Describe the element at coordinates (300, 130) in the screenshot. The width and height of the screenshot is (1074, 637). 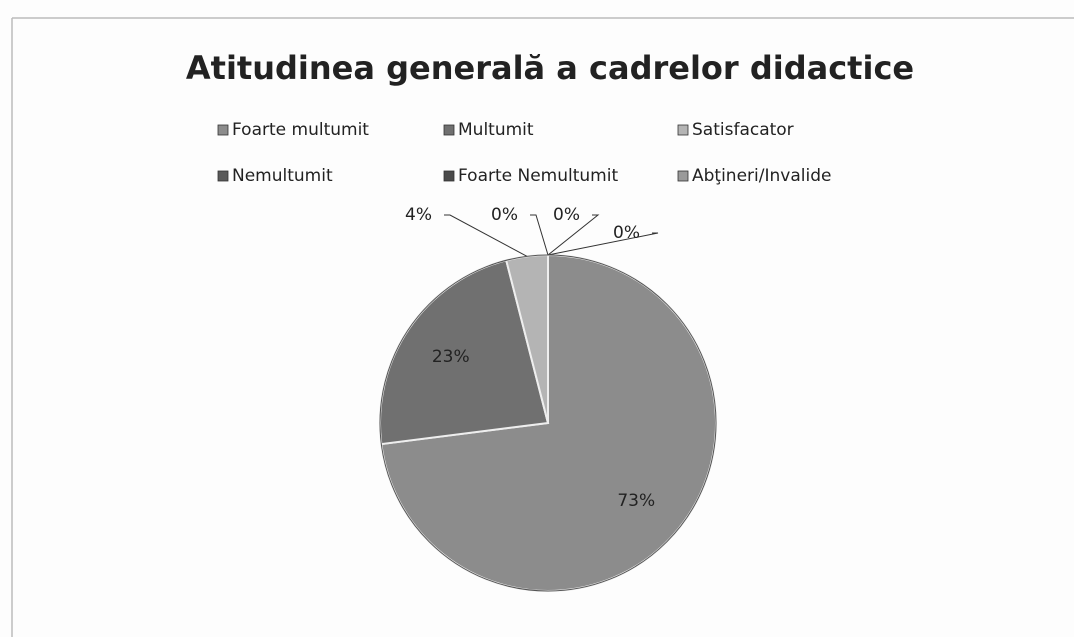
I see `legend-label: Foarte multumit` at that location.